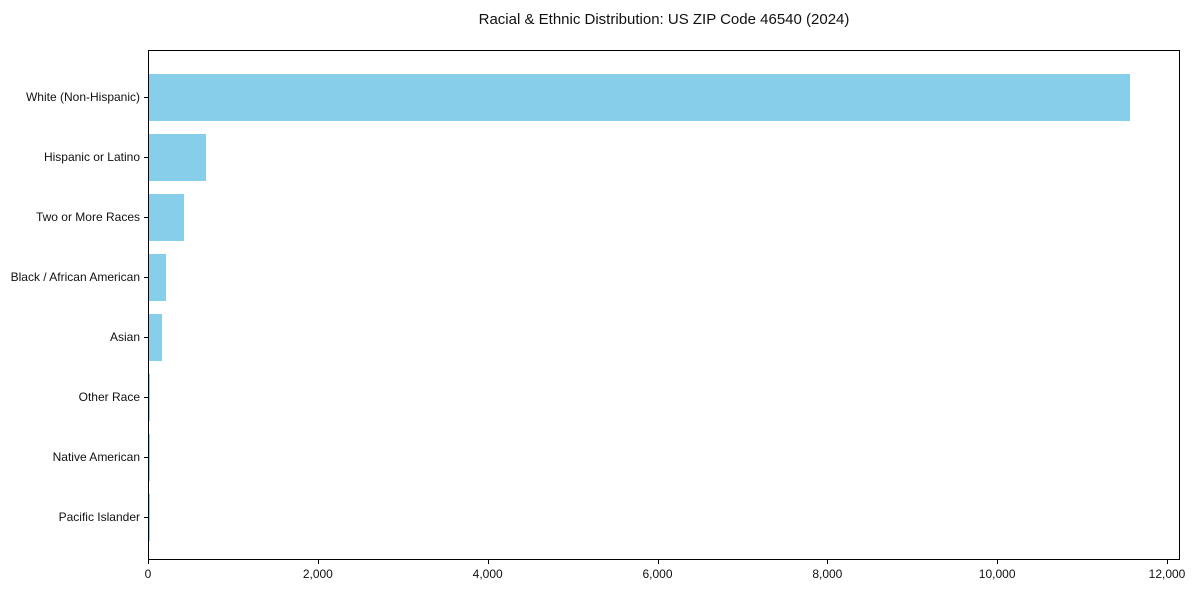 The image size is (1200, 600). I want to click on y-axis-label: Hispanic or Latino, so click(91, 156).